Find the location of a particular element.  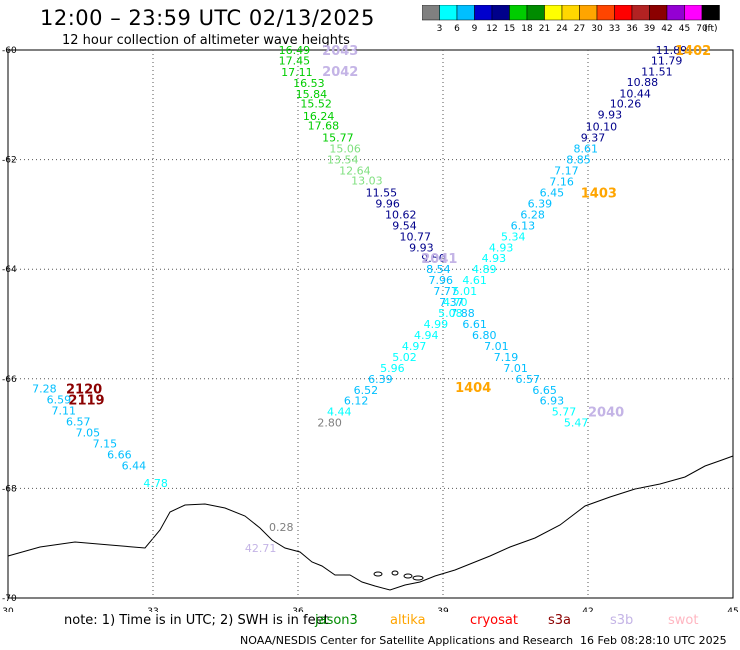

track-number-label: 1404 is located at coordinates (473, 388).